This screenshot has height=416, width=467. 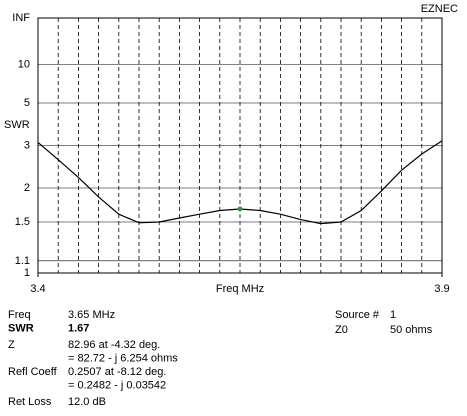 I want to click on readout-value: 82.96 at -4.32 deg., so click(x=114, y=345).